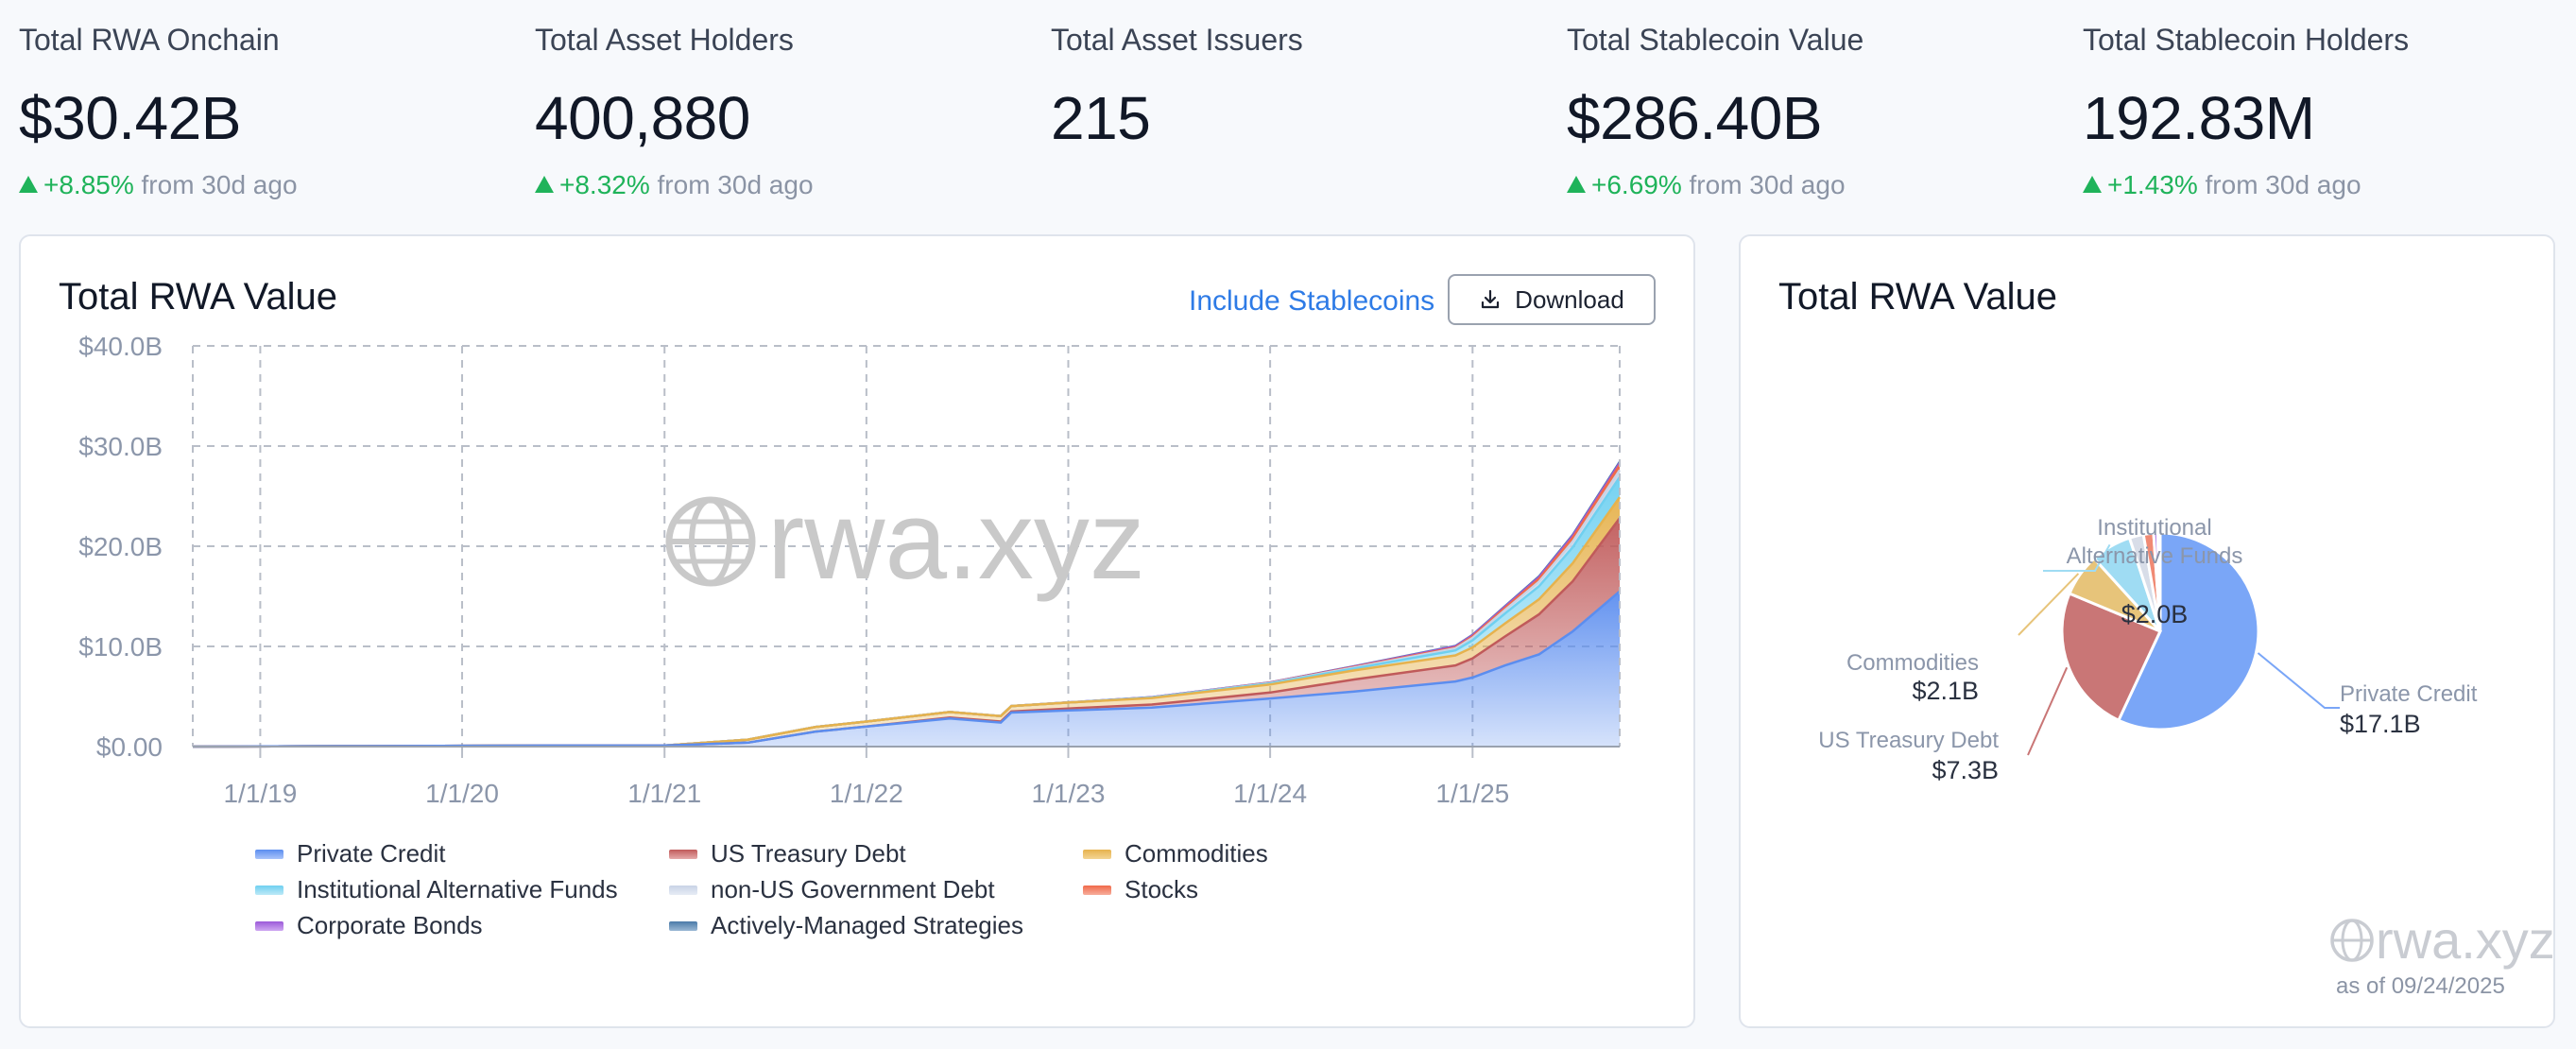 The height and width of the screenshot is (1049, 2576). I want to click on legend-item-institutional-alternative-funds: Institutional Alternative Funds, so click(436, 889).